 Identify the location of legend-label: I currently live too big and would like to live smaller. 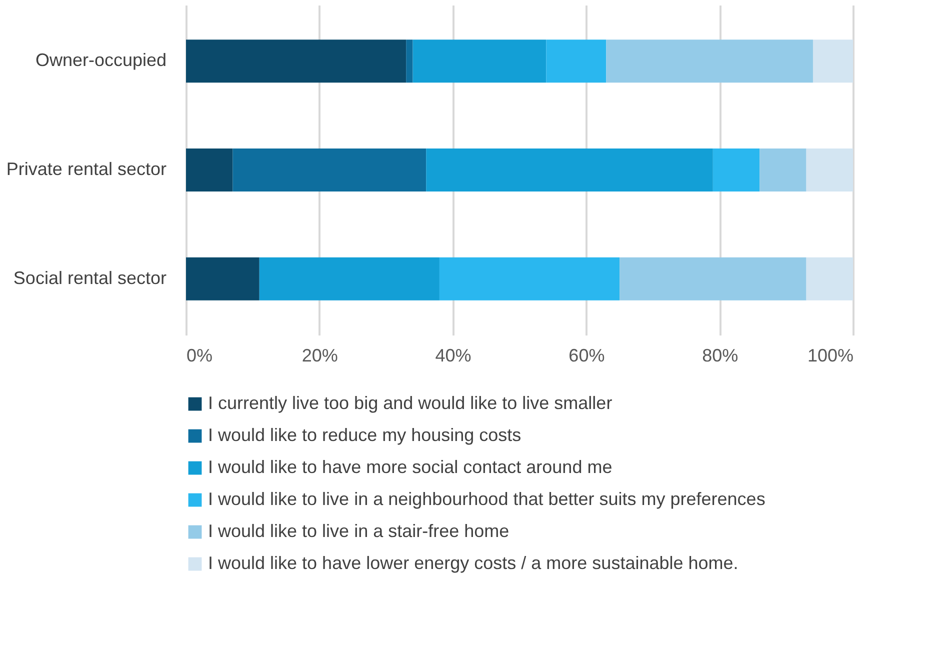
(410, 403).